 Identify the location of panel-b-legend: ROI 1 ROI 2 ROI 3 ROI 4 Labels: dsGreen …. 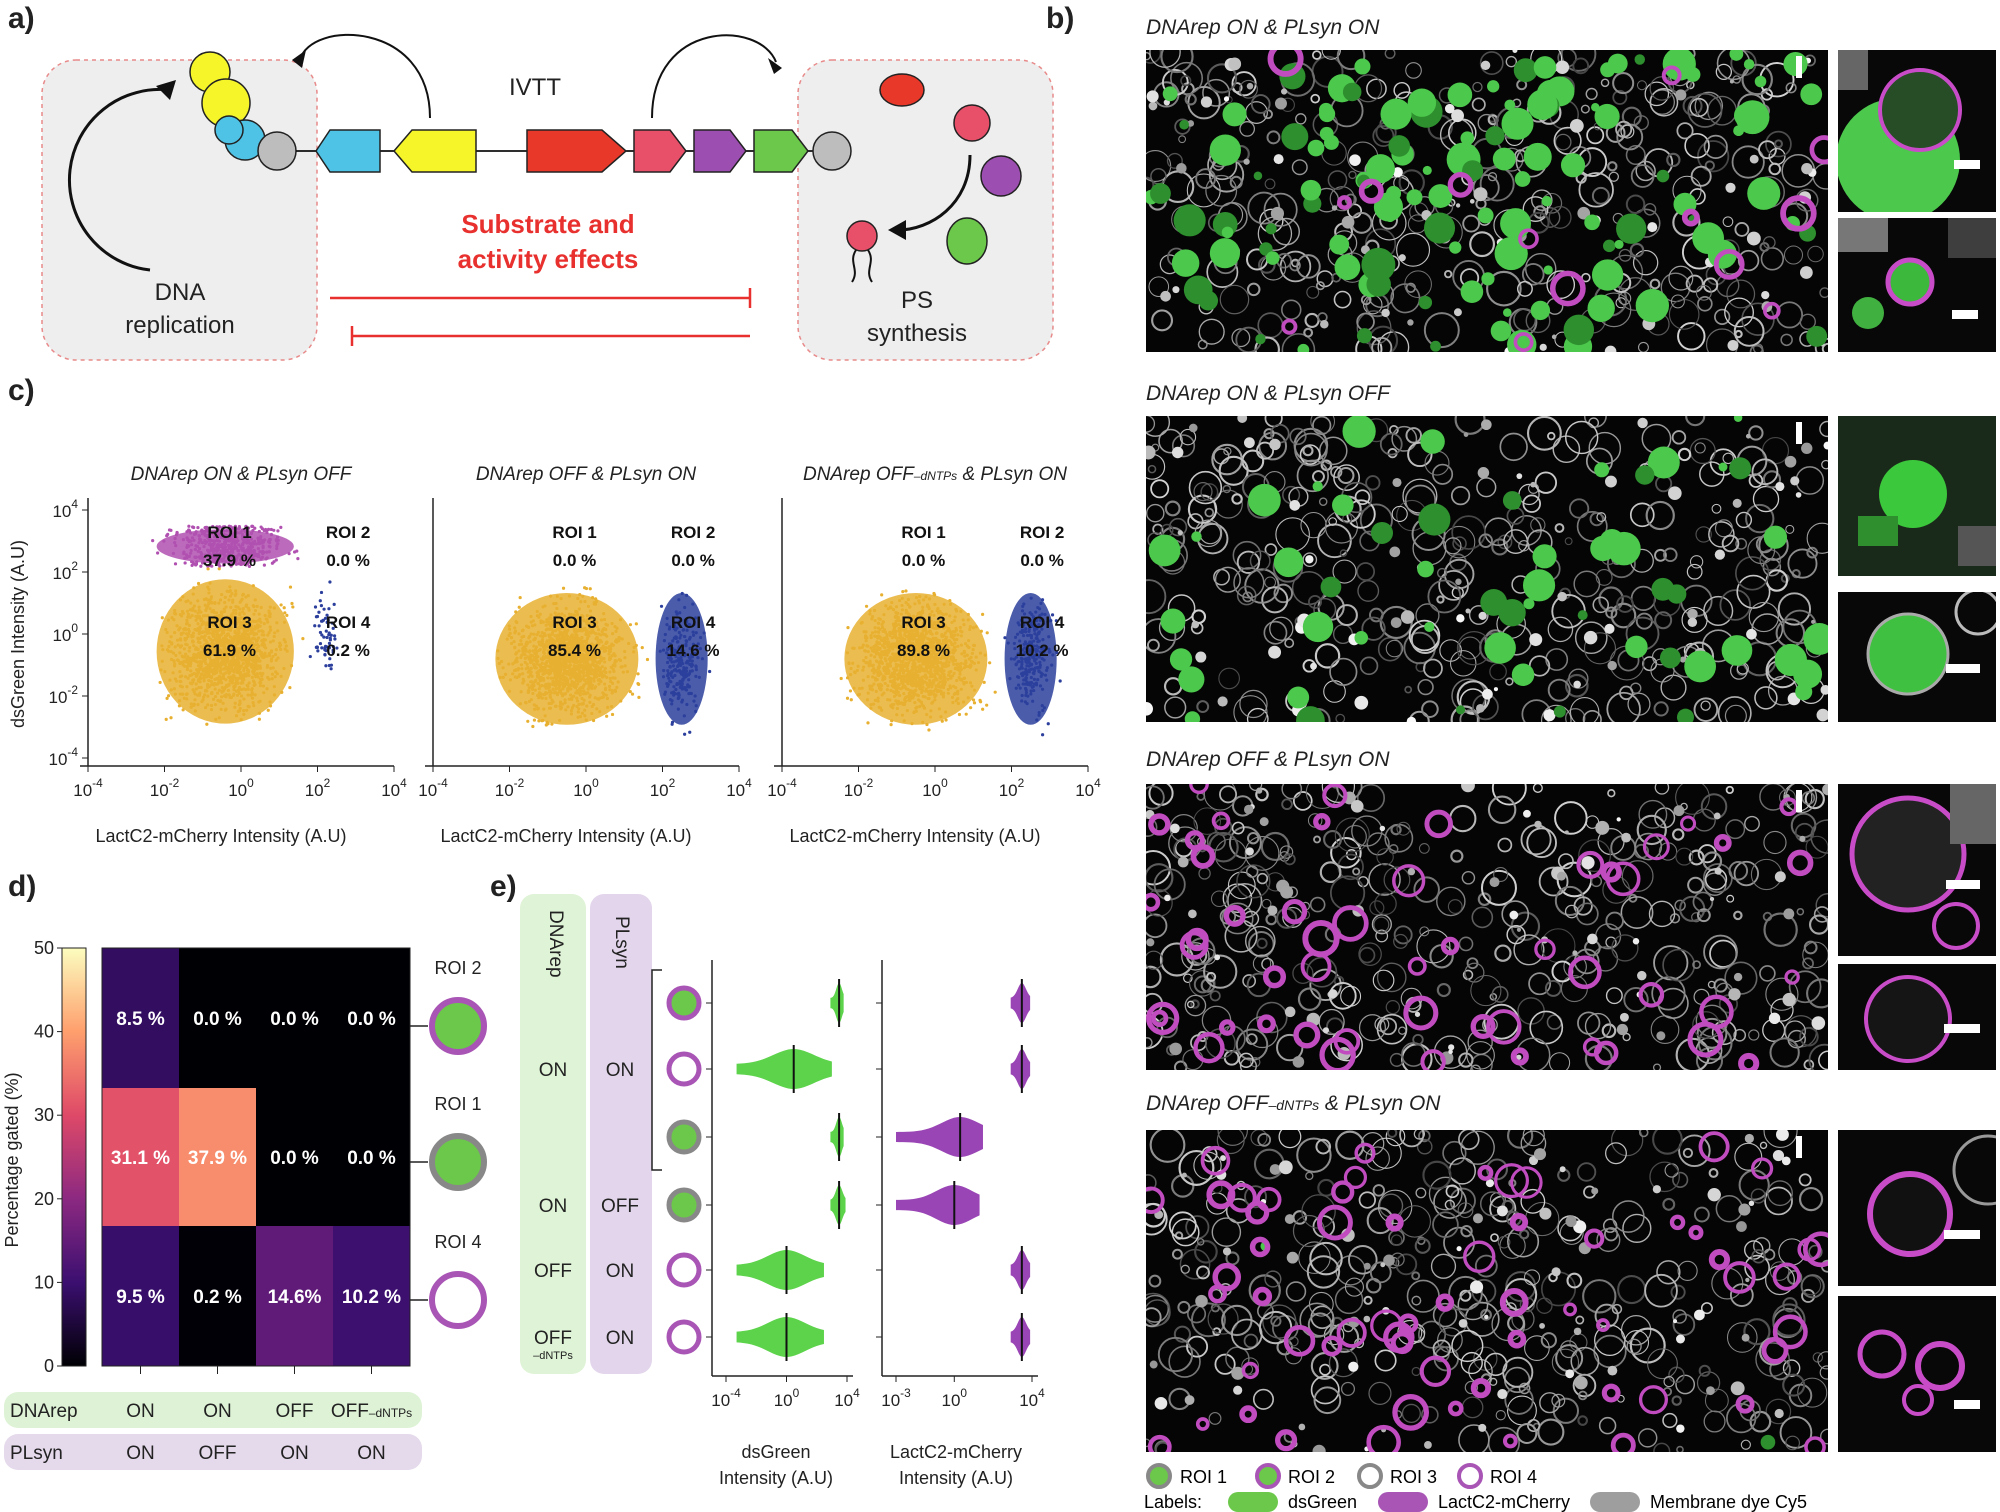
(1475, 1487).